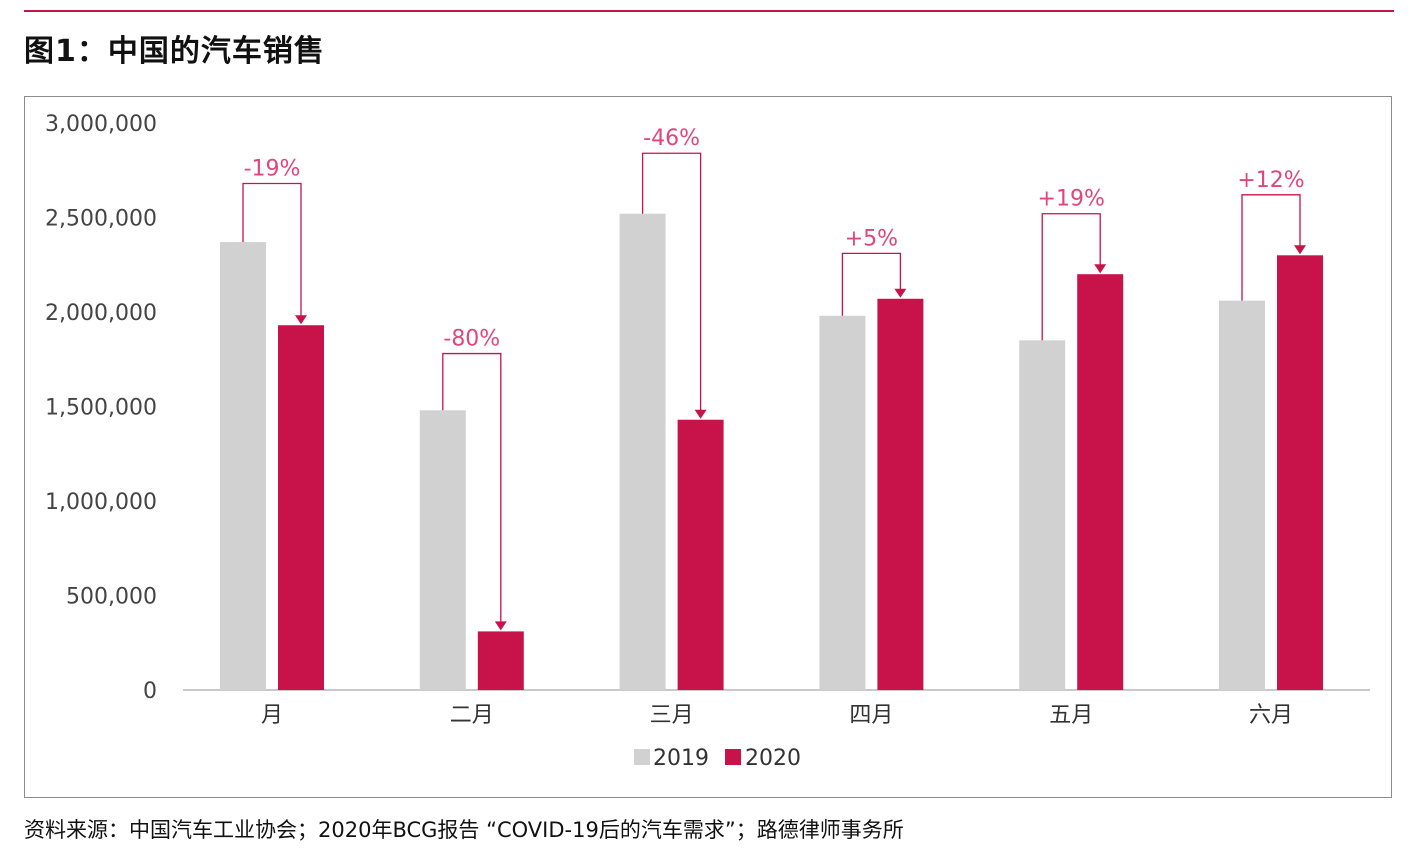 Image resolution: width=1413 pixels, height=860 pixels. What do you see at coordinates (642, 757) in the screenshot?
I see `legend-swatch-2019` at bounding box center [642, 757].